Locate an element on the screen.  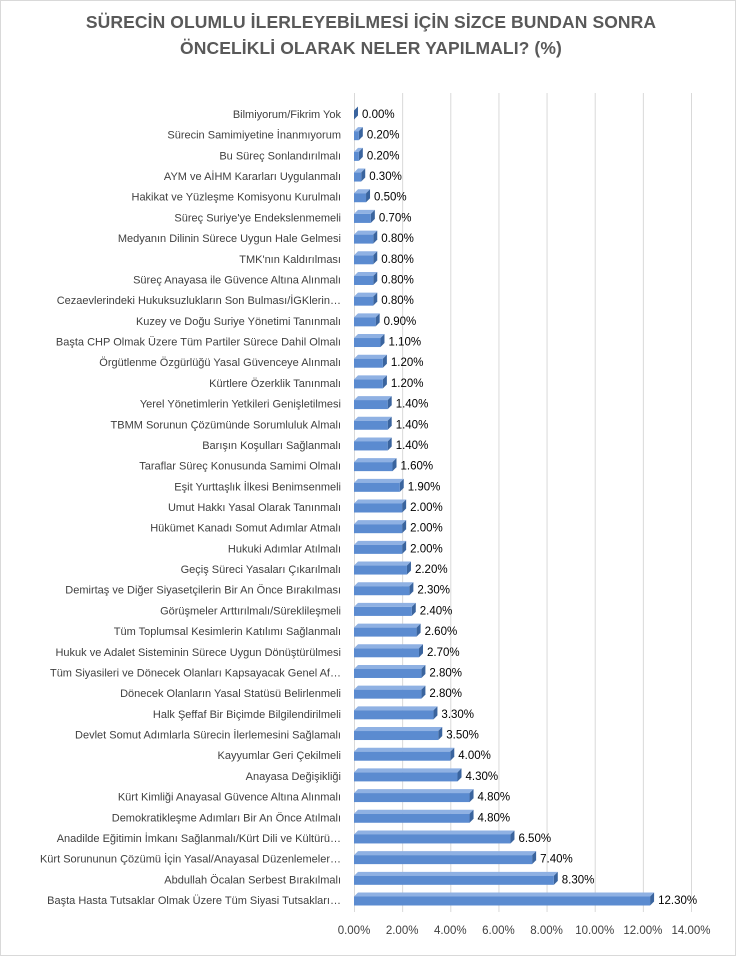
data-label: 4.30% is located at coordinates (482, 777).